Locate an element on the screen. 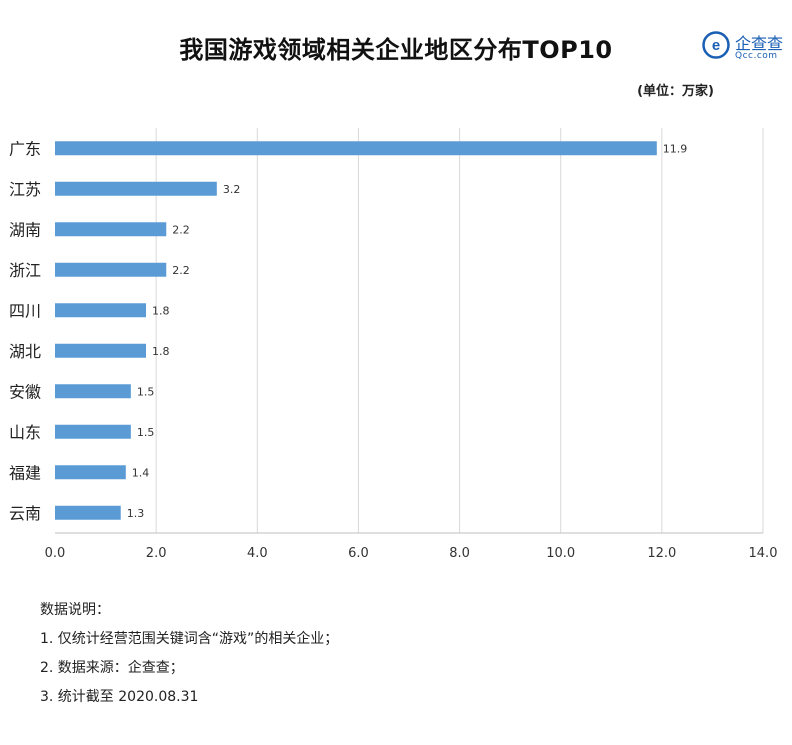 This screenshot has width=792, height=745. x-tick-label: 12.0 is located at coordinates (661, 553).